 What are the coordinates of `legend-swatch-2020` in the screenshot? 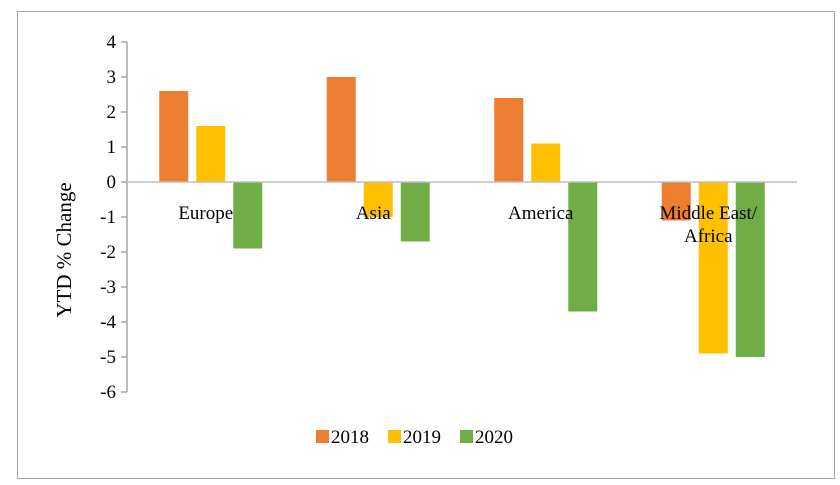 It's located at (466, 436).